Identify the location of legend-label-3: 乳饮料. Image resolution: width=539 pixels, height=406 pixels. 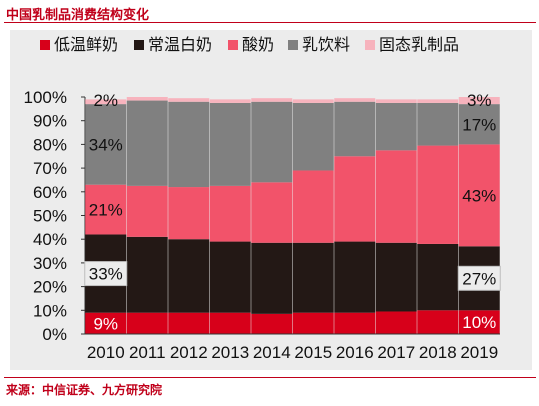
(326, 45).